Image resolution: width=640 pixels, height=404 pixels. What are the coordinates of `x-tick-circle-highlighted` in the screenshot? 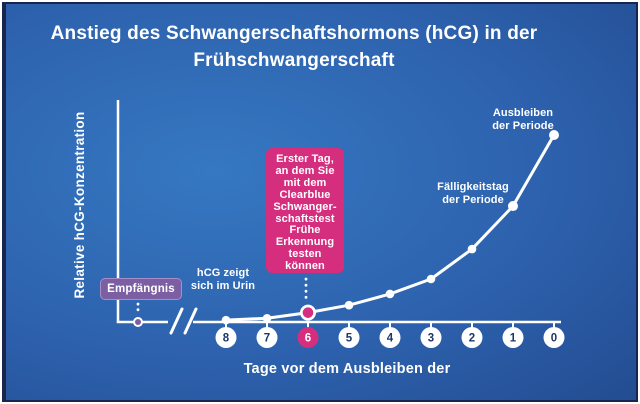 It's located at (308, 337).